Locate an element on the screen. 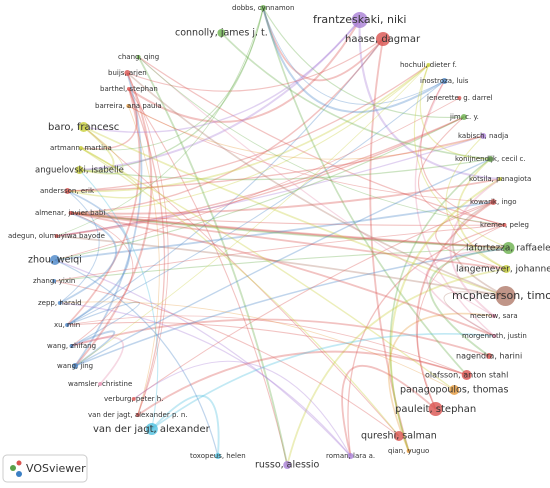  node-label: artmann, martina is located at coordinates (81, 148).